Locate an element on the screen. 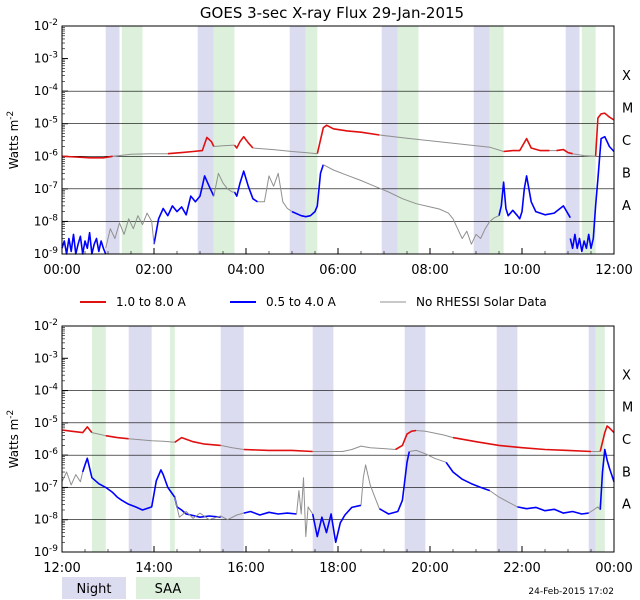 Image resolution: width=640 pixels, height=600 pixels. saa-legend-label: SAA is located at coordinates (168, 589).